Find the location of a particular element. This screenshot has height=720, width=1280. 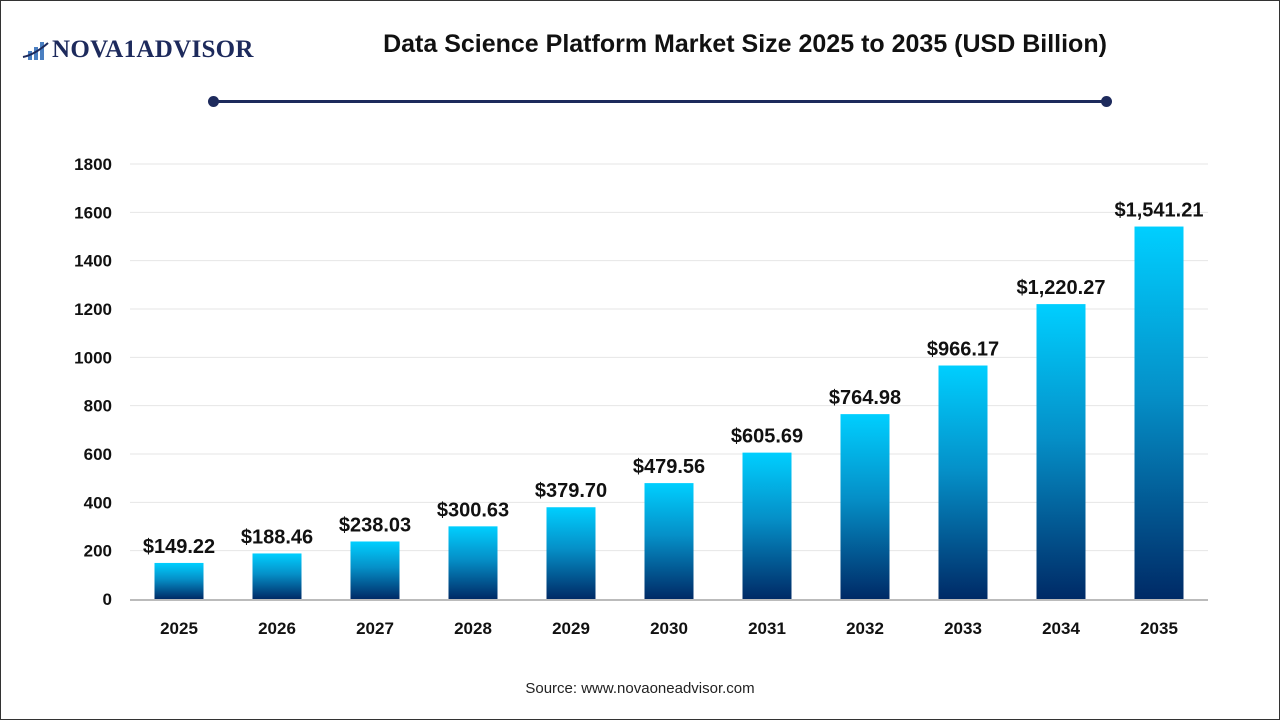

y-tick-label: 600 is located at coordinates (98, 454).